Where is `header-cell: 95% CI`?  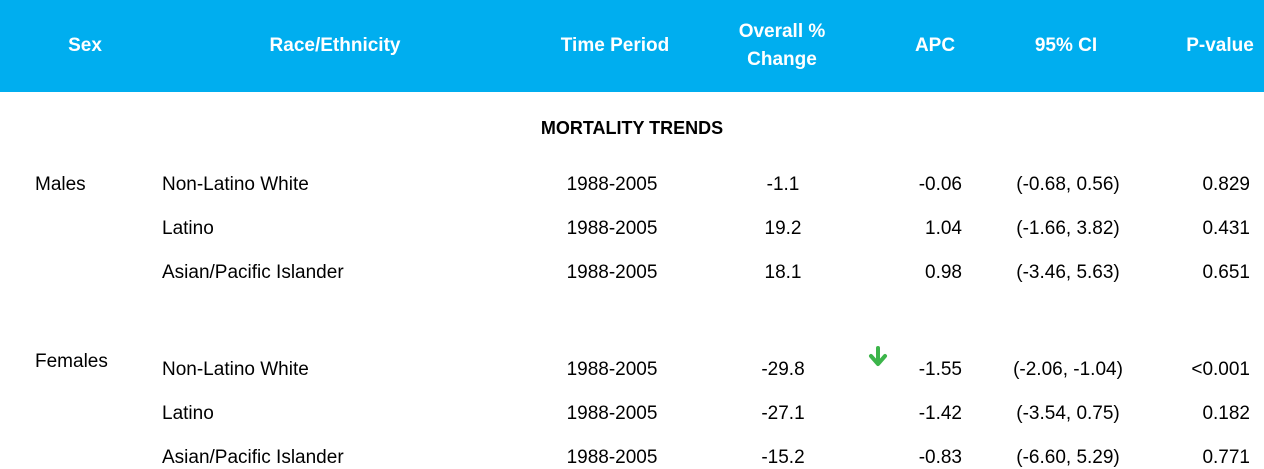 header-cell: 95% CI is located at coordinates (1066, 45).